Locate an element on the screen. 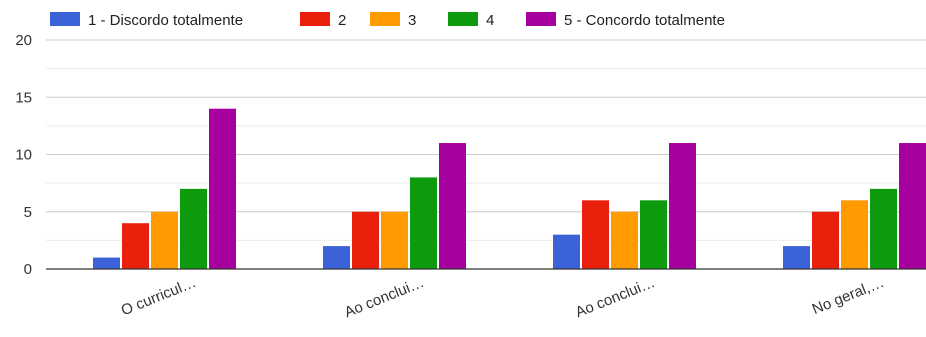  y-tick-label: 15 is located at coordinates (23, 97).